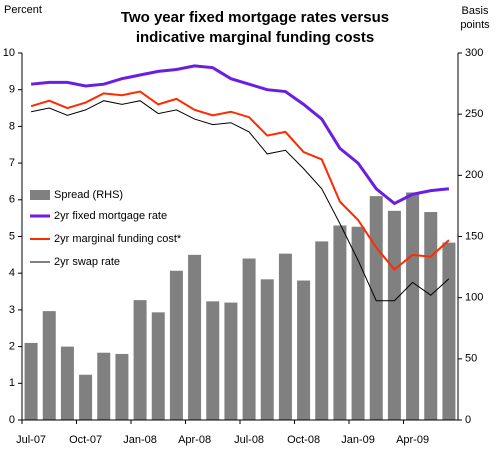  I want to click on y-tick-label: 5, so click(12, 236).